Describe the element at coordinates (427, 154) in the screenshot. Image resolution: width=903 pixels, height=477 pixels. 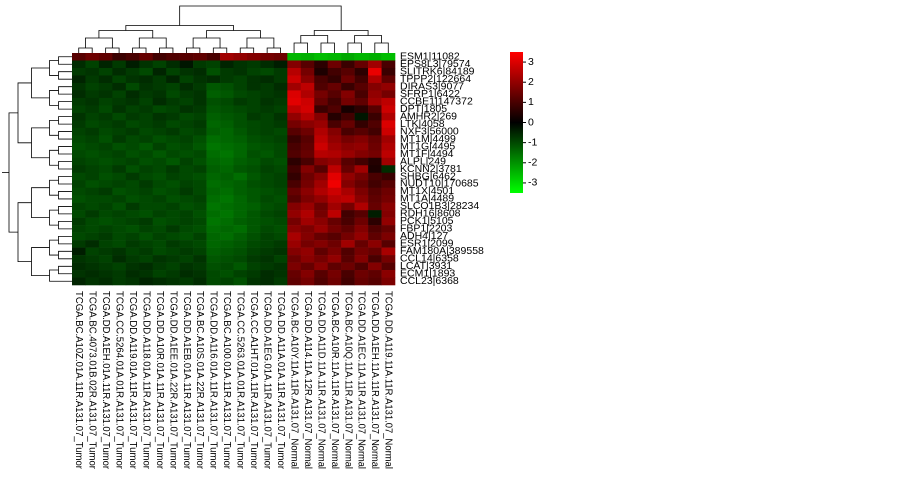
I see `row-label: MT1F|4494` at that location.